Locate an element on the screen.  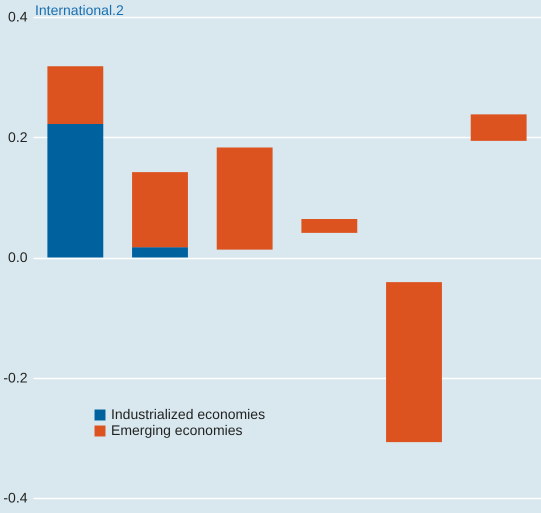
y-tick-label: 0.2 is located at coordinates (18, 136).